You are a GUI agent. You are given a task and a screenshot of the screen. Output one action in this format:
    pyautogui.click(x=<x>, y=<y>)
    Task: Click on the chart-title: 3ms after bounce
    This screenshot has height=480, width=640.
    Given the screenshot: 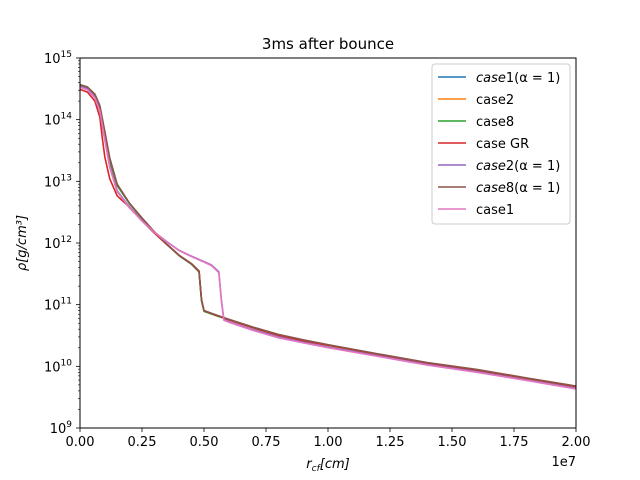 What is the action you would take?
    pyautogui.click(x=328, y=44)
    